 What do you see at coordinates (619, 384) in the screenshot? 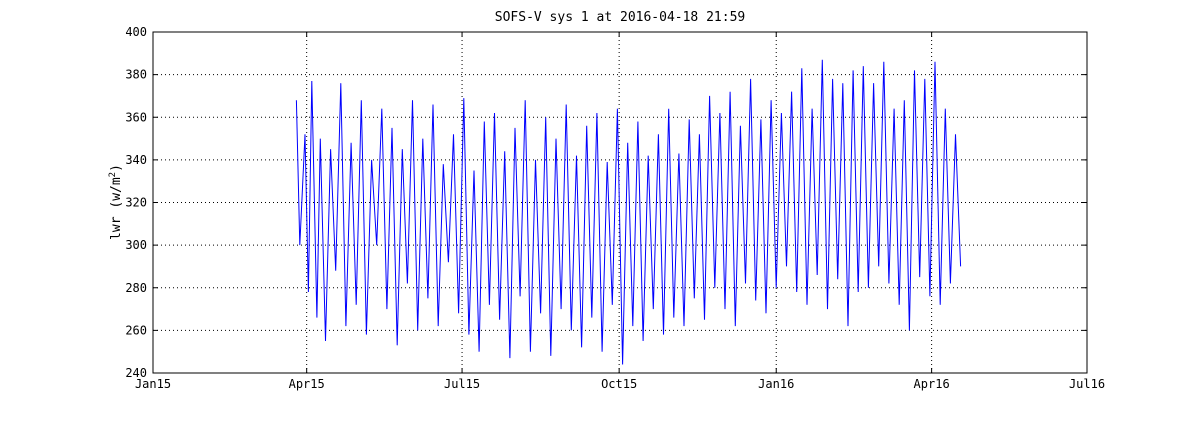
I see `x-tick-label-3: Oct15` at bounding box center [619, 384].